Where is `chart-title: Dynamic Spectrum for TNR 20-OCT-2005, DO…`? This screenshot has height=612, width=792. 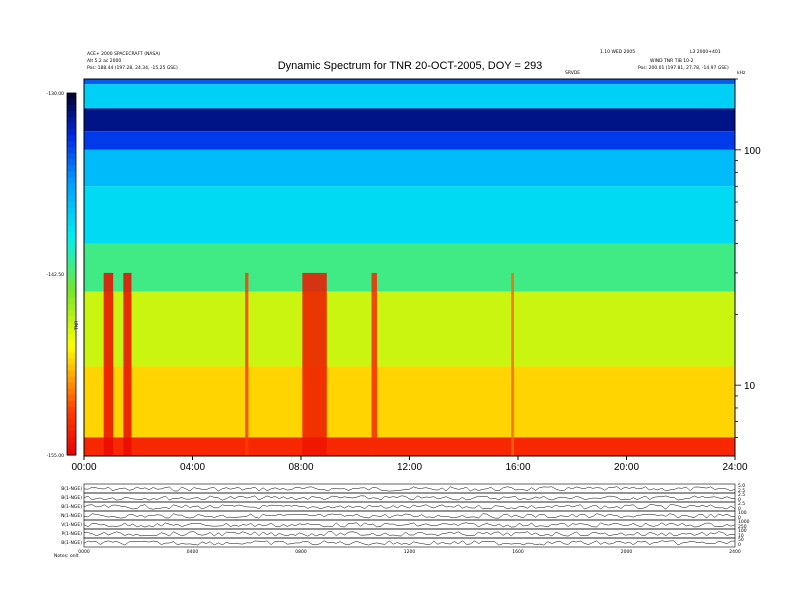
chart-title: Dynamic Spectrum for TNR 20-OCT-2005, DO… is located at coordinates (410, 66).